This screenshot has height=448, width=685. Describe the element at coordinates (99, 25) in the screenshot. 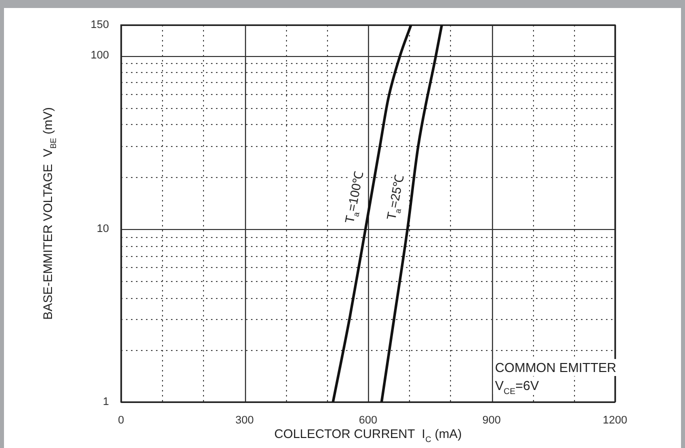

I see `y-tick-label: 150` at that location.